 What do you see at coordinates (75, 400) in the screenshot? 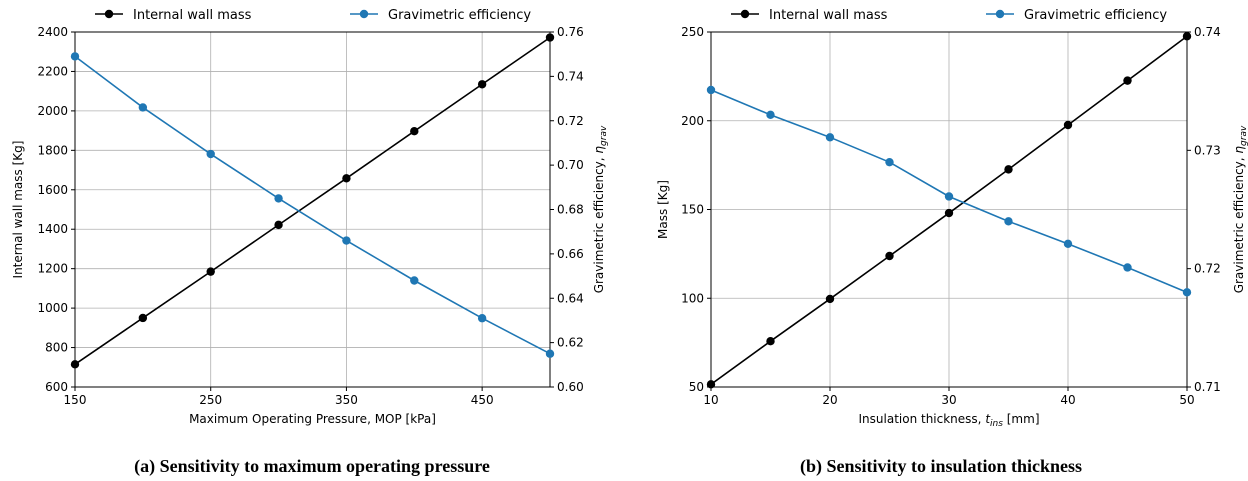
I see `x-tick-label: 150` at bounding box center [75, 400].